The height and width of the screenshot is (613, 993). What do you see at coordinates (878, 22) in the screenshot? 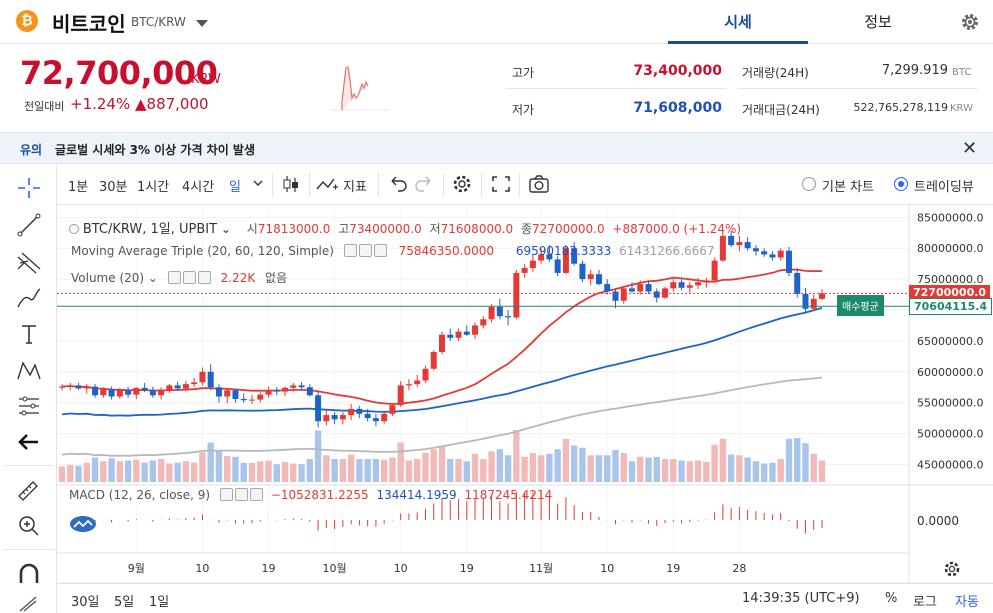
I see `tab-info: 정보` at bounding box center [878, 22].